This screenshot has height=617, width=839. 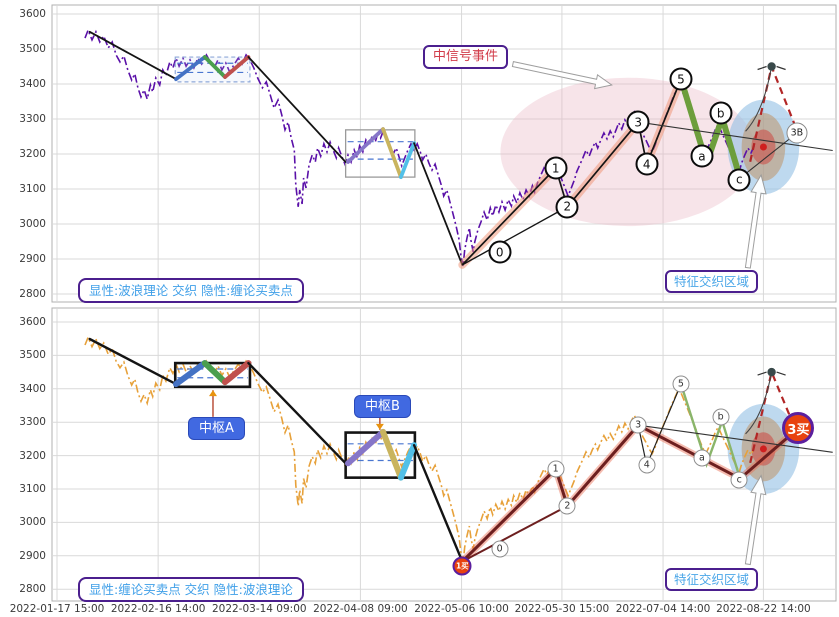 What do you see at coordinates (57, 609) in the screenshot?
I see `x-tick-label: 2022-01-17 15:00` at bounding box center [57, 609].